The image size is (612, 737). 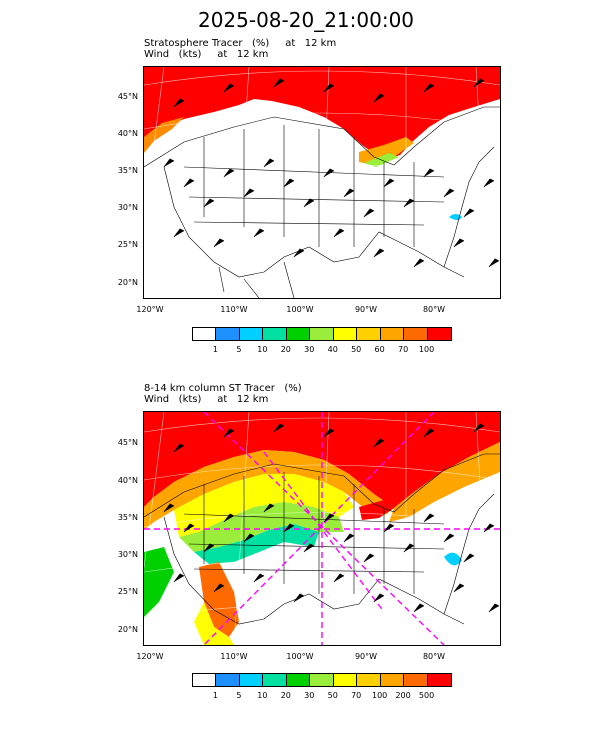 I want to click on colorbar-label: 500, so click(x=426, y=695).